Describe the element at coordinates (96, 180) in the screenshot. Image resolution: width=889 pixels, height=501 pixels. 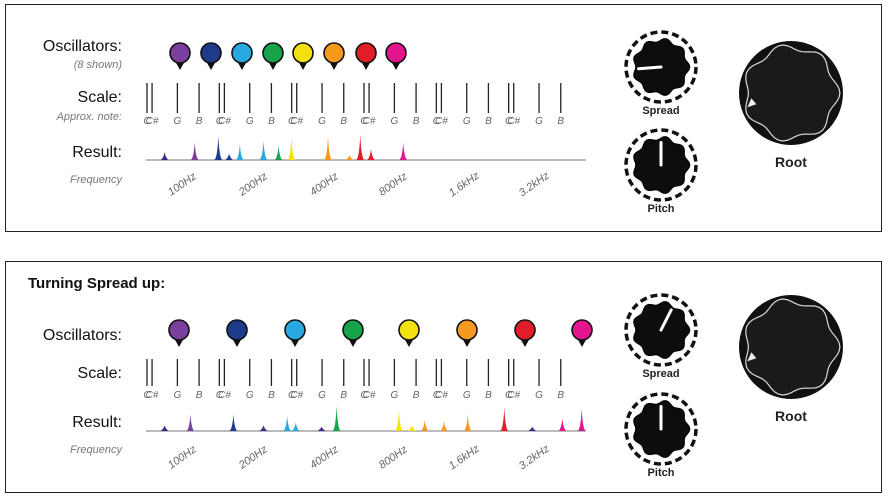
I see `frequency-label: Frequency` at that location.